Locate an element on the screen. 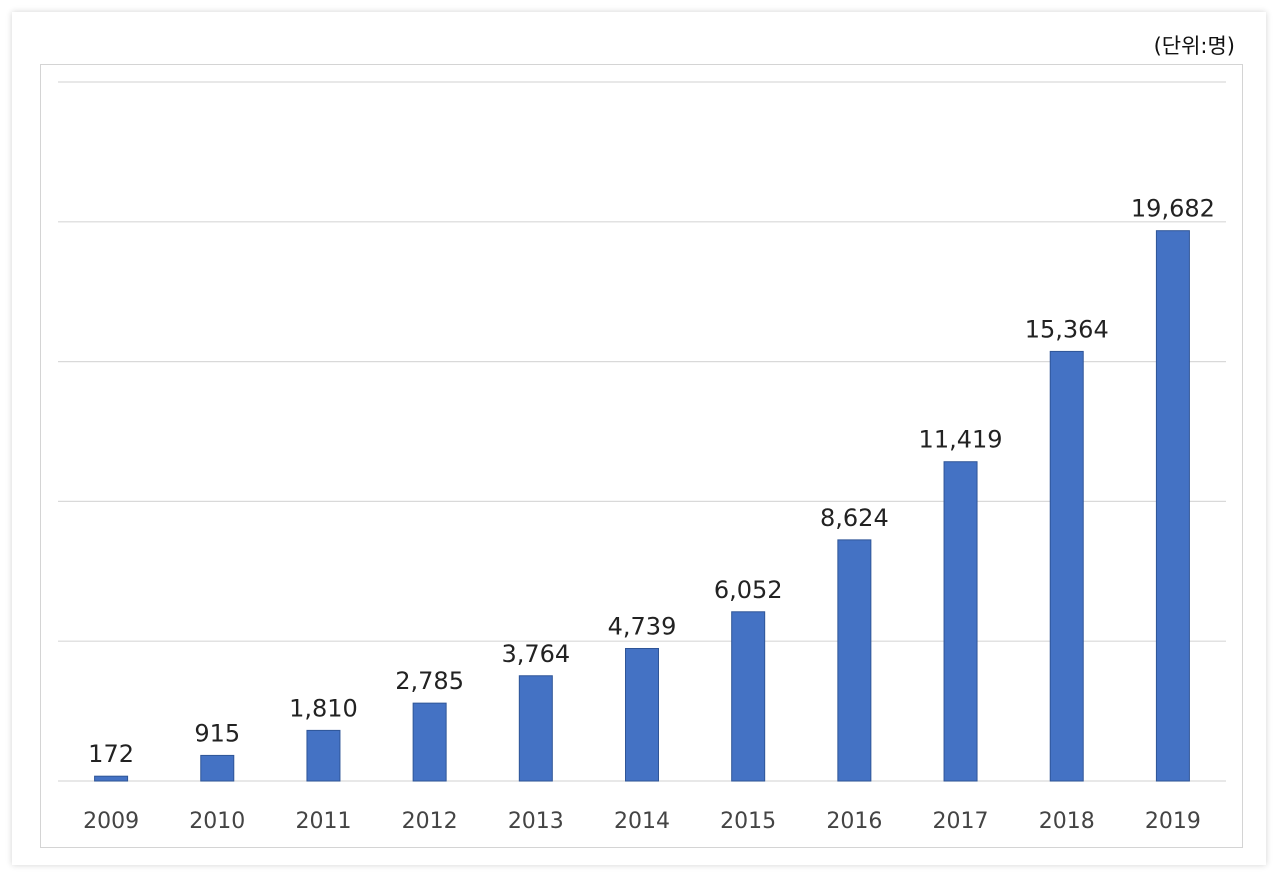 The image size is (1280, 879). data-label: 2,785 is located at coordinates (429, 681).